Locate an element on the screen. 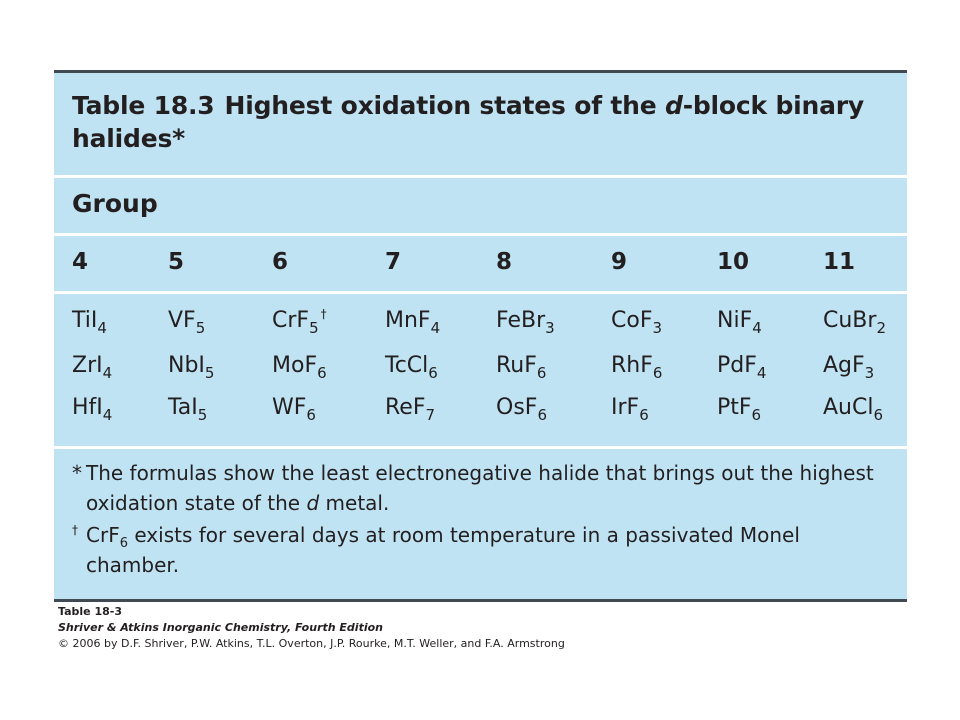 This screenshot has width=960, height=720. halide-formula: AuCl is located at coordinates (848, 407).